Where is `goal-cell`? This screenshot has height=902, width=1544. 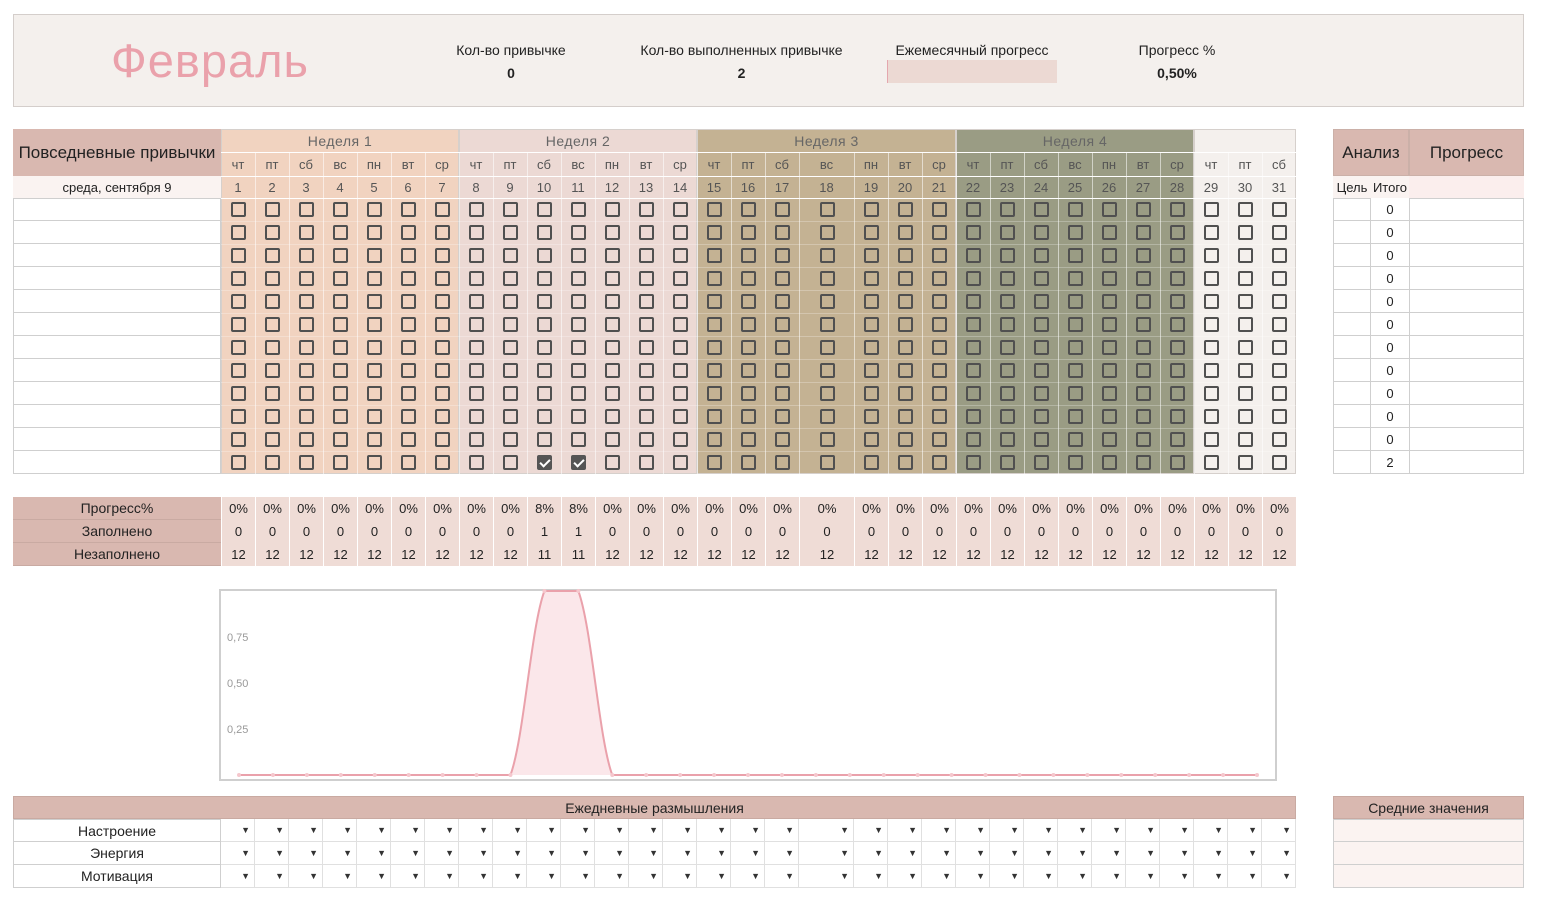
goal-cell is located at coordinates (1352, 347).